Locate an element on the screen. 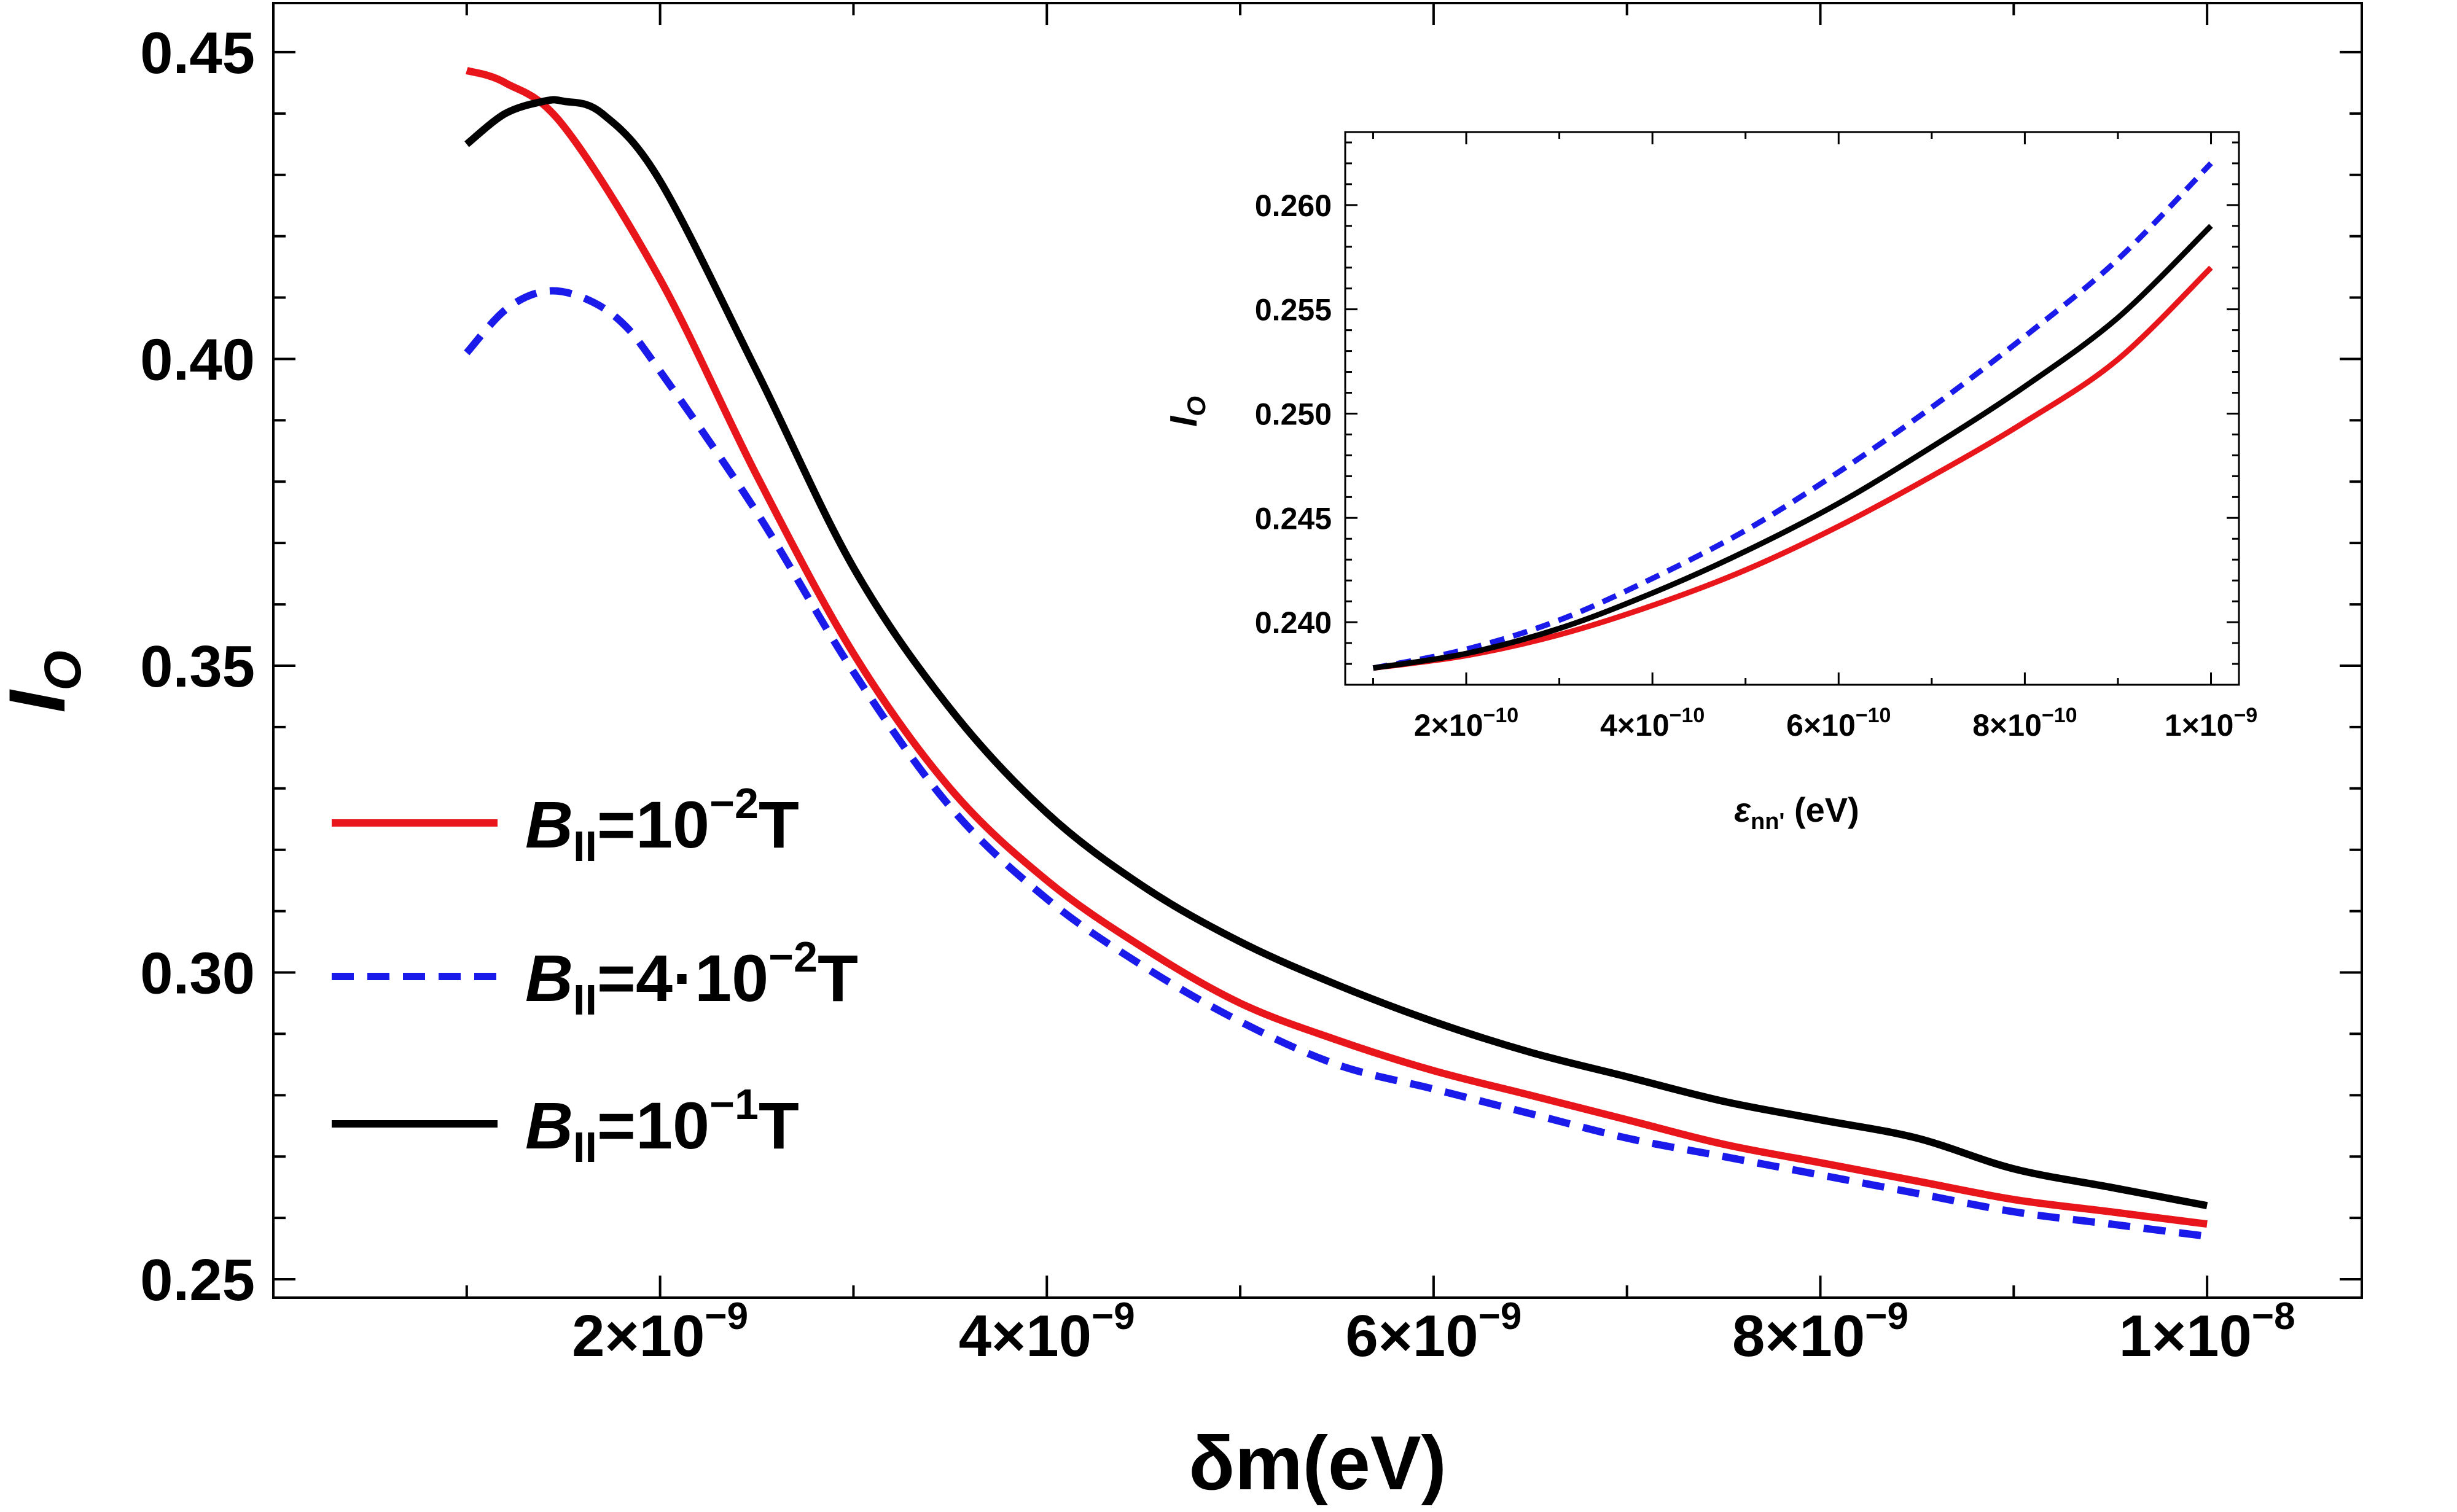  inset-ylabel: IO is located at coordinates (1187, 411).